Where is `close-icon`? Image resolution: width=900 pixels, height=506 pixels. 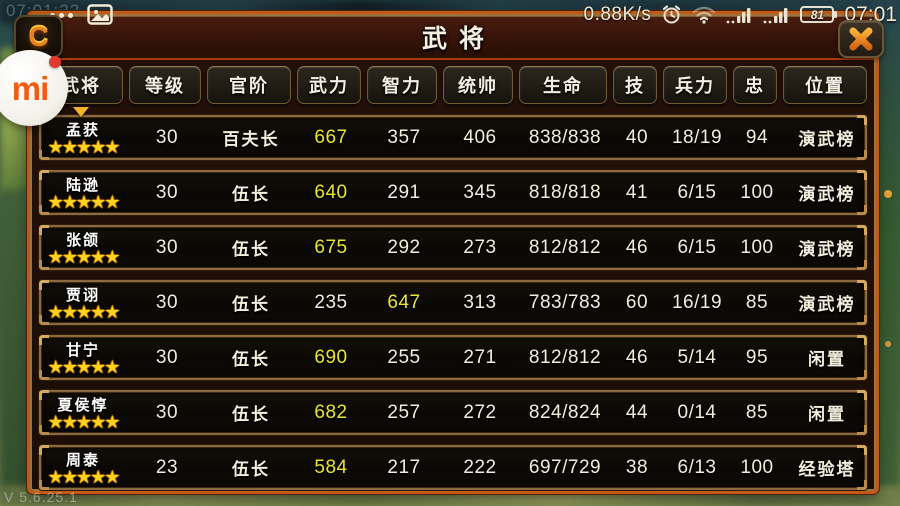 close-icon is located at coordinates (861, 39).